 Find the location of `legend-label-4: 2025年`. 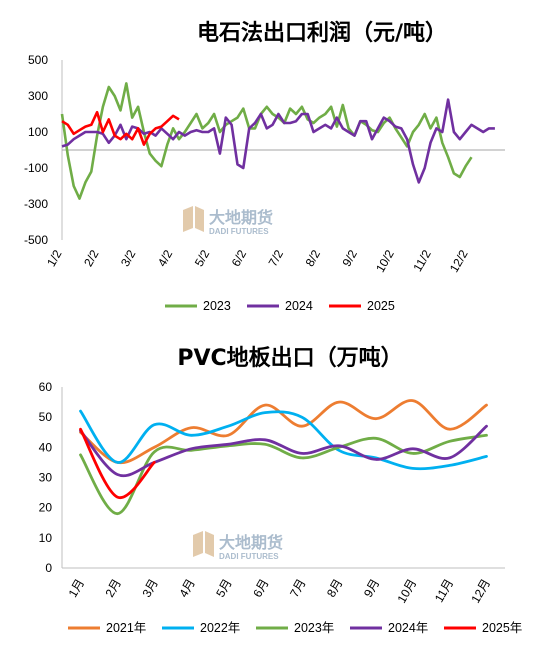

legend-label-4: 2025年 is located at coordinates (502, 628).